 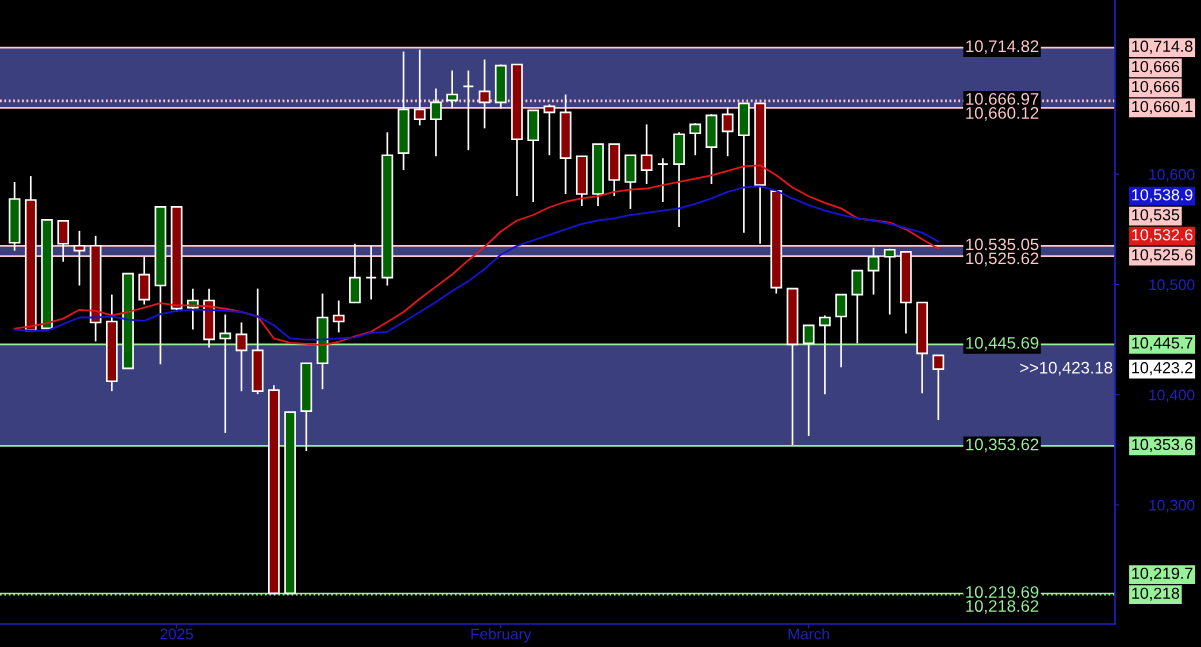 What do you see at coordinates (1162, 369) in the screenshot?
I see `text: 10,423.2` at bounding box center [1162, 369].